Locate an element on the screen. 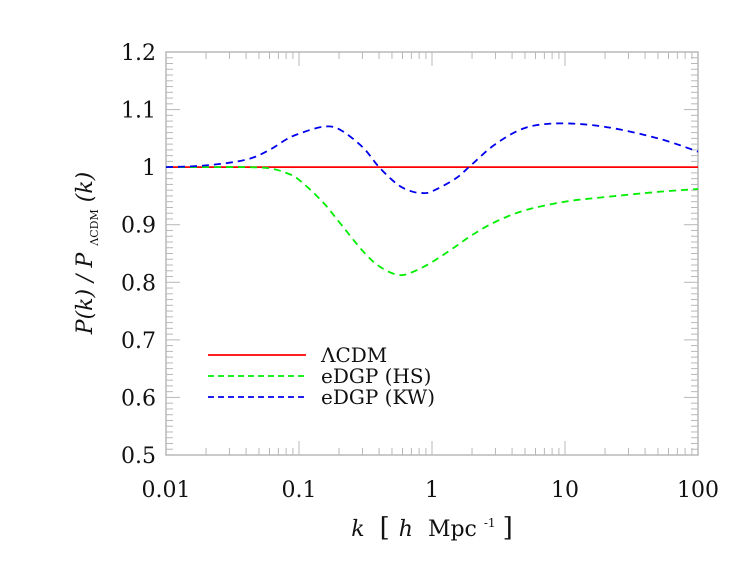 This screenshot has width=747, height=561. y-tick-label: 1 is located at coordinates (149, 168).